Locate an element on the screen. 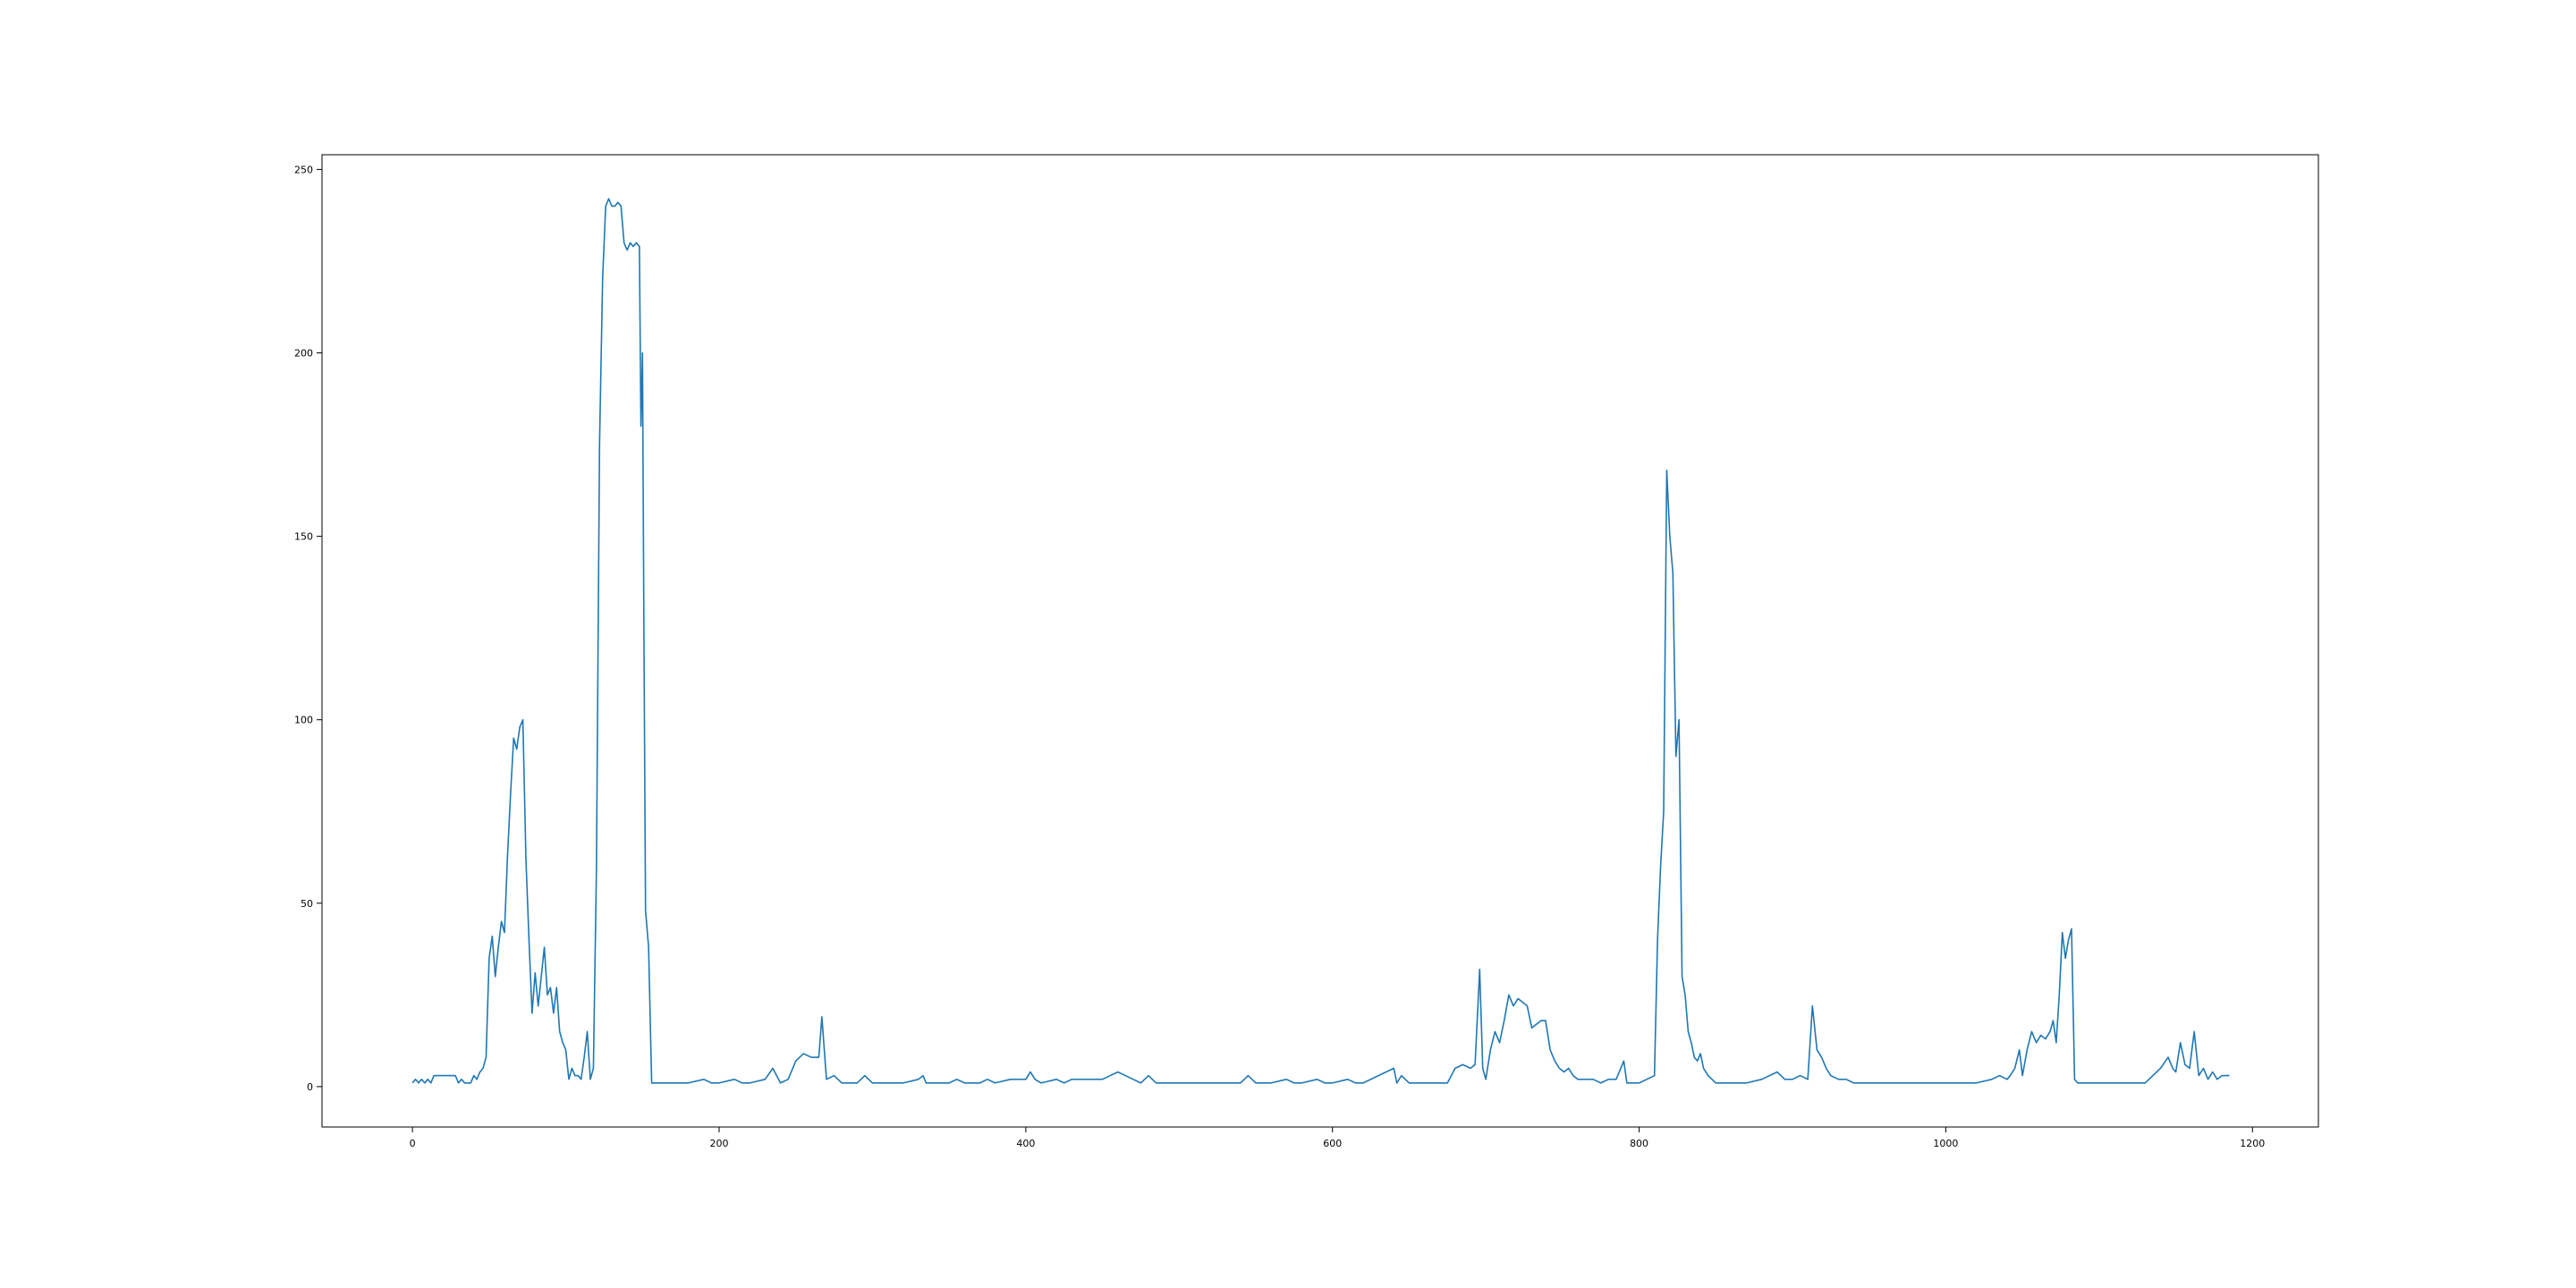  y-tick-label: 250 is located at coordinates (303, 169).